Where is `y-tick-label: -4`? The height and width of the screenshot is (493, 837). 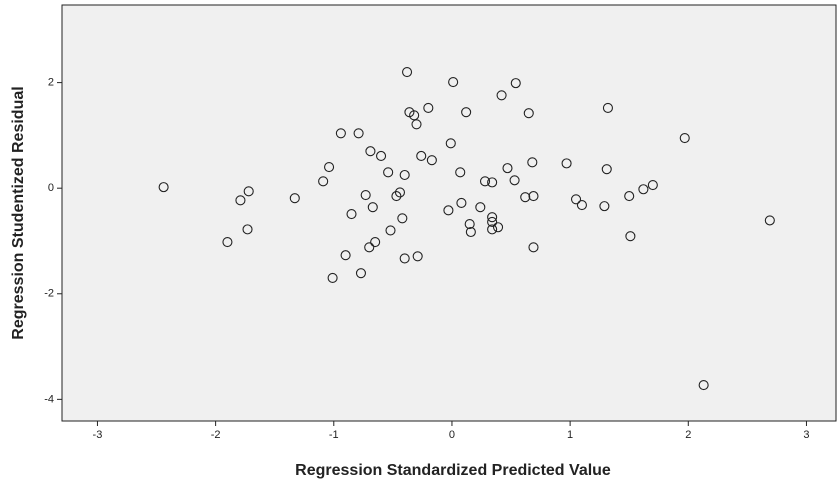 y-tick-label: -4 is located at coordinates (49, 399).